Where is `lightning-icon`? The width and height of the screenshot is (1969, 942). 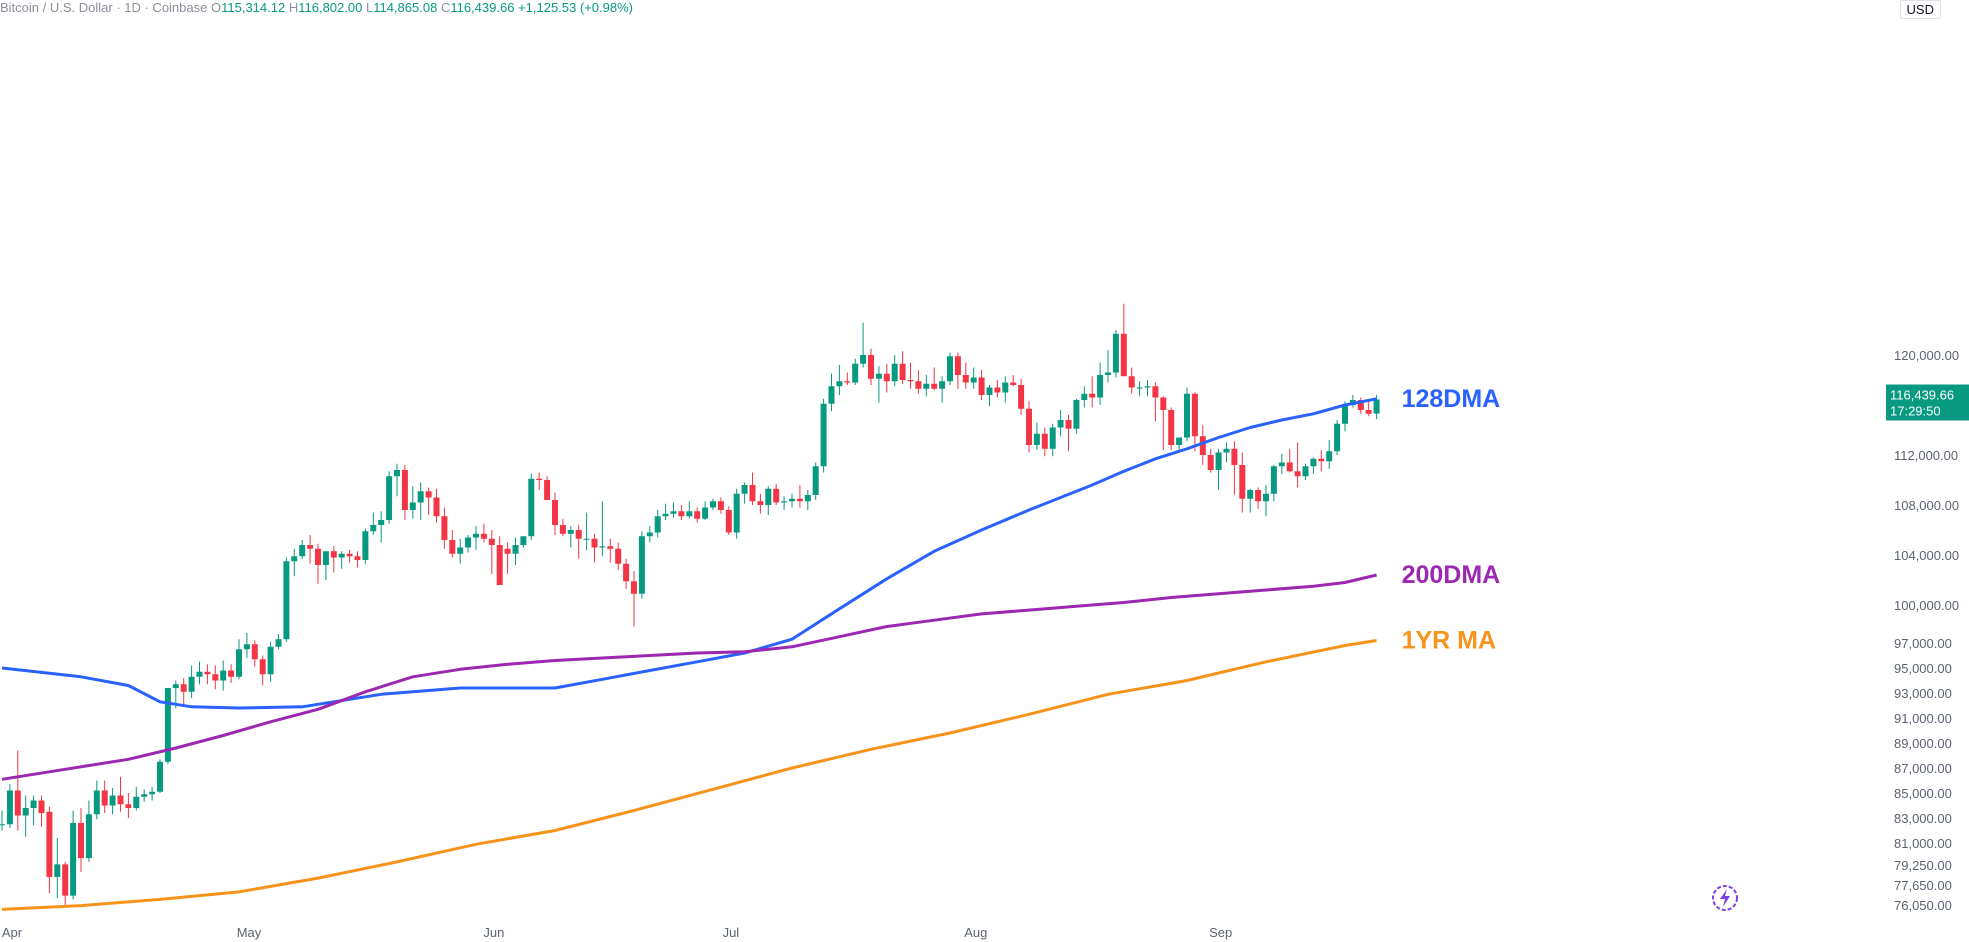 lightning-icon is located at coordinates (1725, 898).